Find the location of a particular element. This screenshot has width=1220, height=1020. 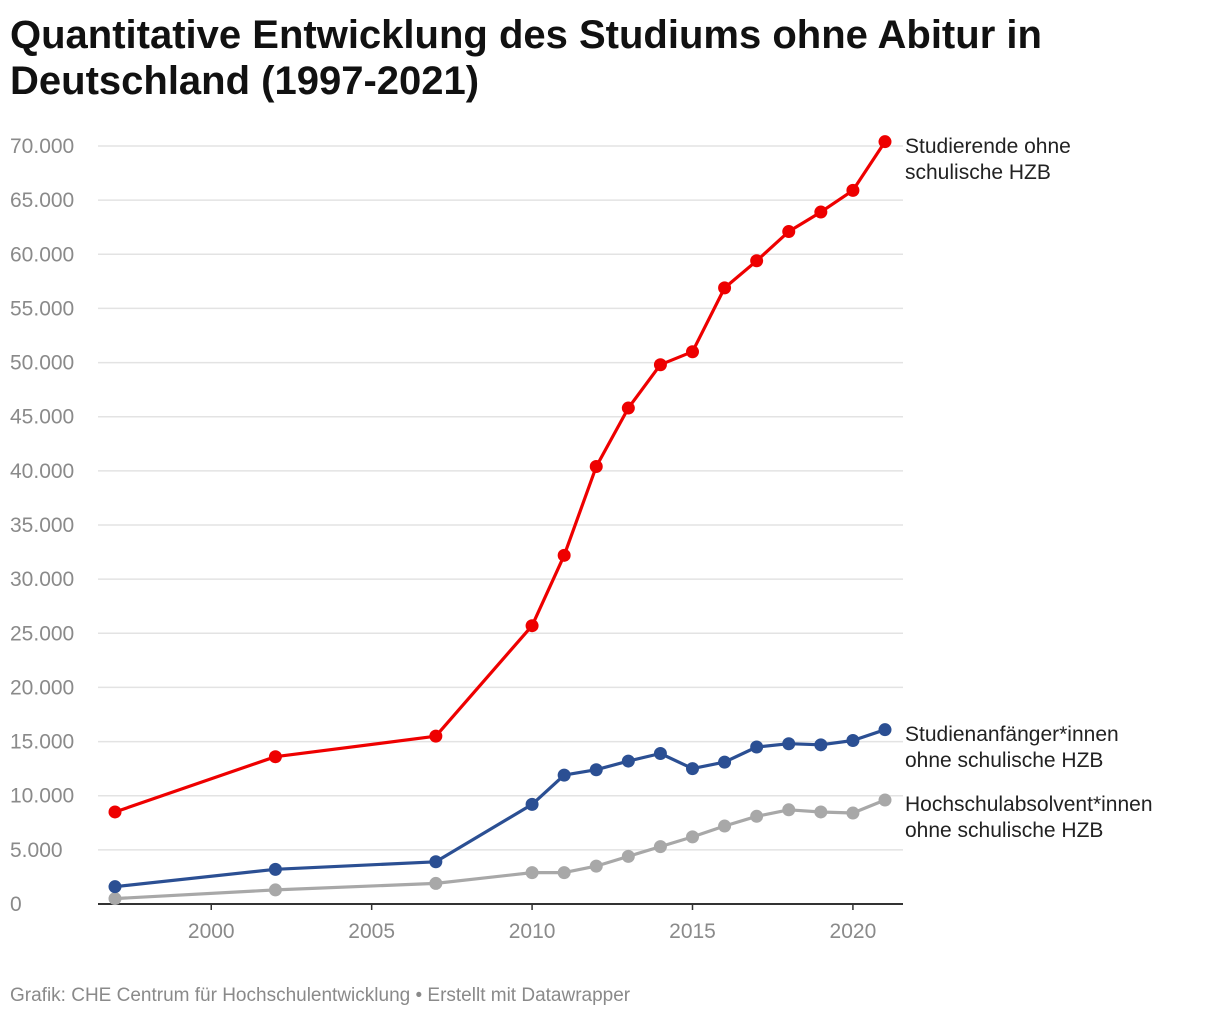

y-tick-label: 10.000 is located at coordinates (42, 796).